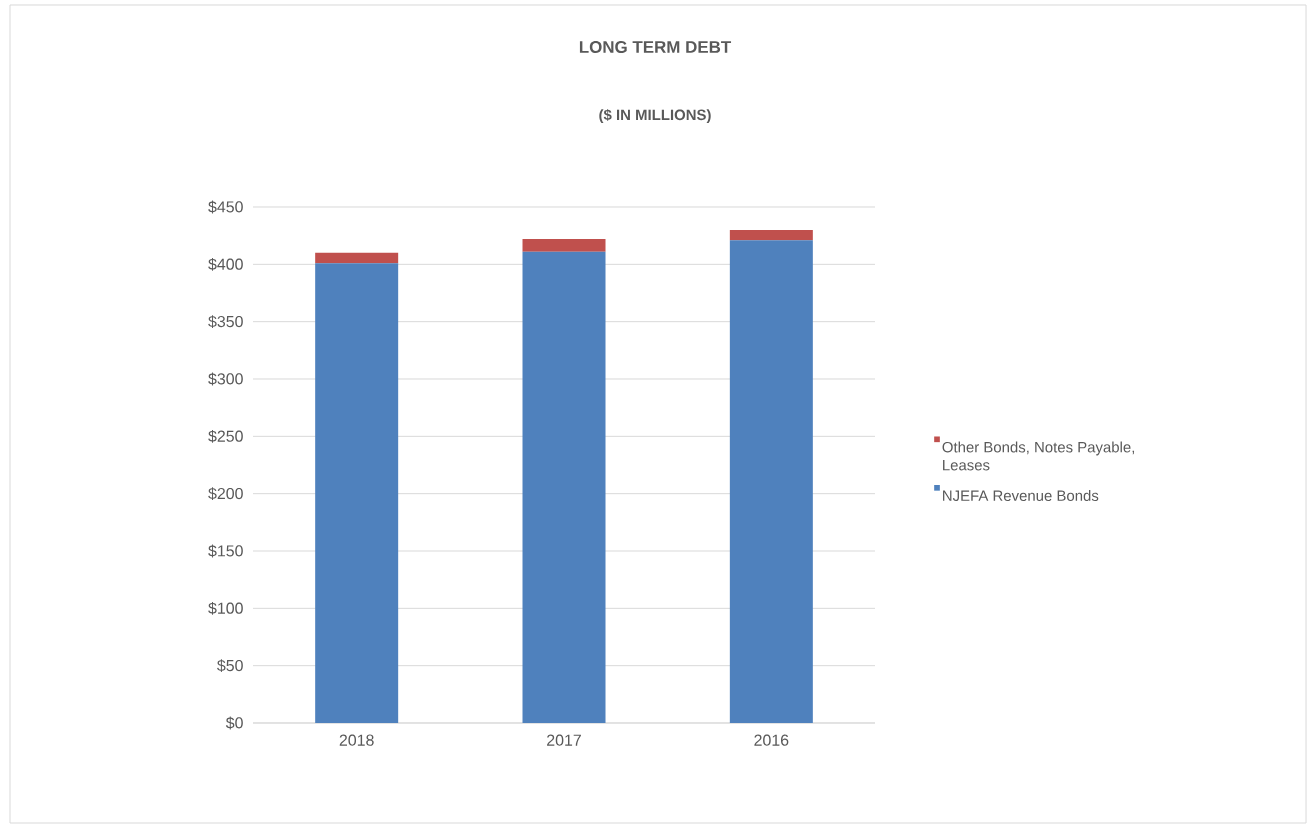 This screenshot has height=825, width=1307. I want to click on y-tick-label: $450, so click(225, 207).